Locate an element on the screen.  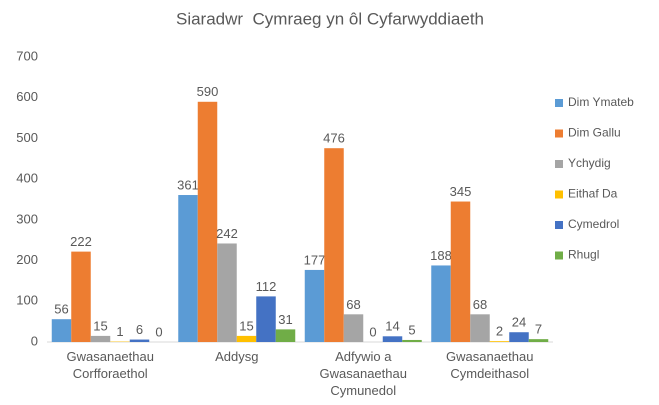
x-tick-label: Addysg is located at coordinates (236, 356).